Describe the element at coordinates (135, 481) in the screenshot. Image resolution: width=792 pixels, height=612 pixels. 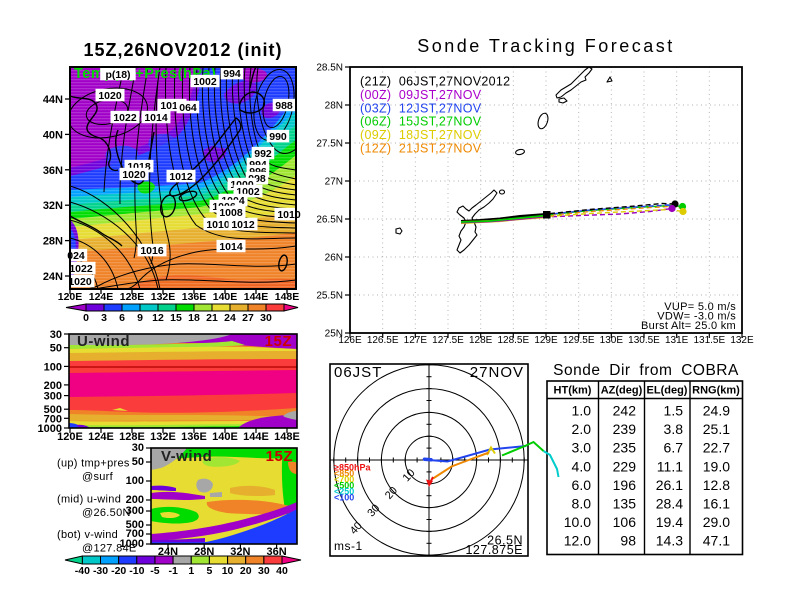
I see `svg-text: 100` at that location.